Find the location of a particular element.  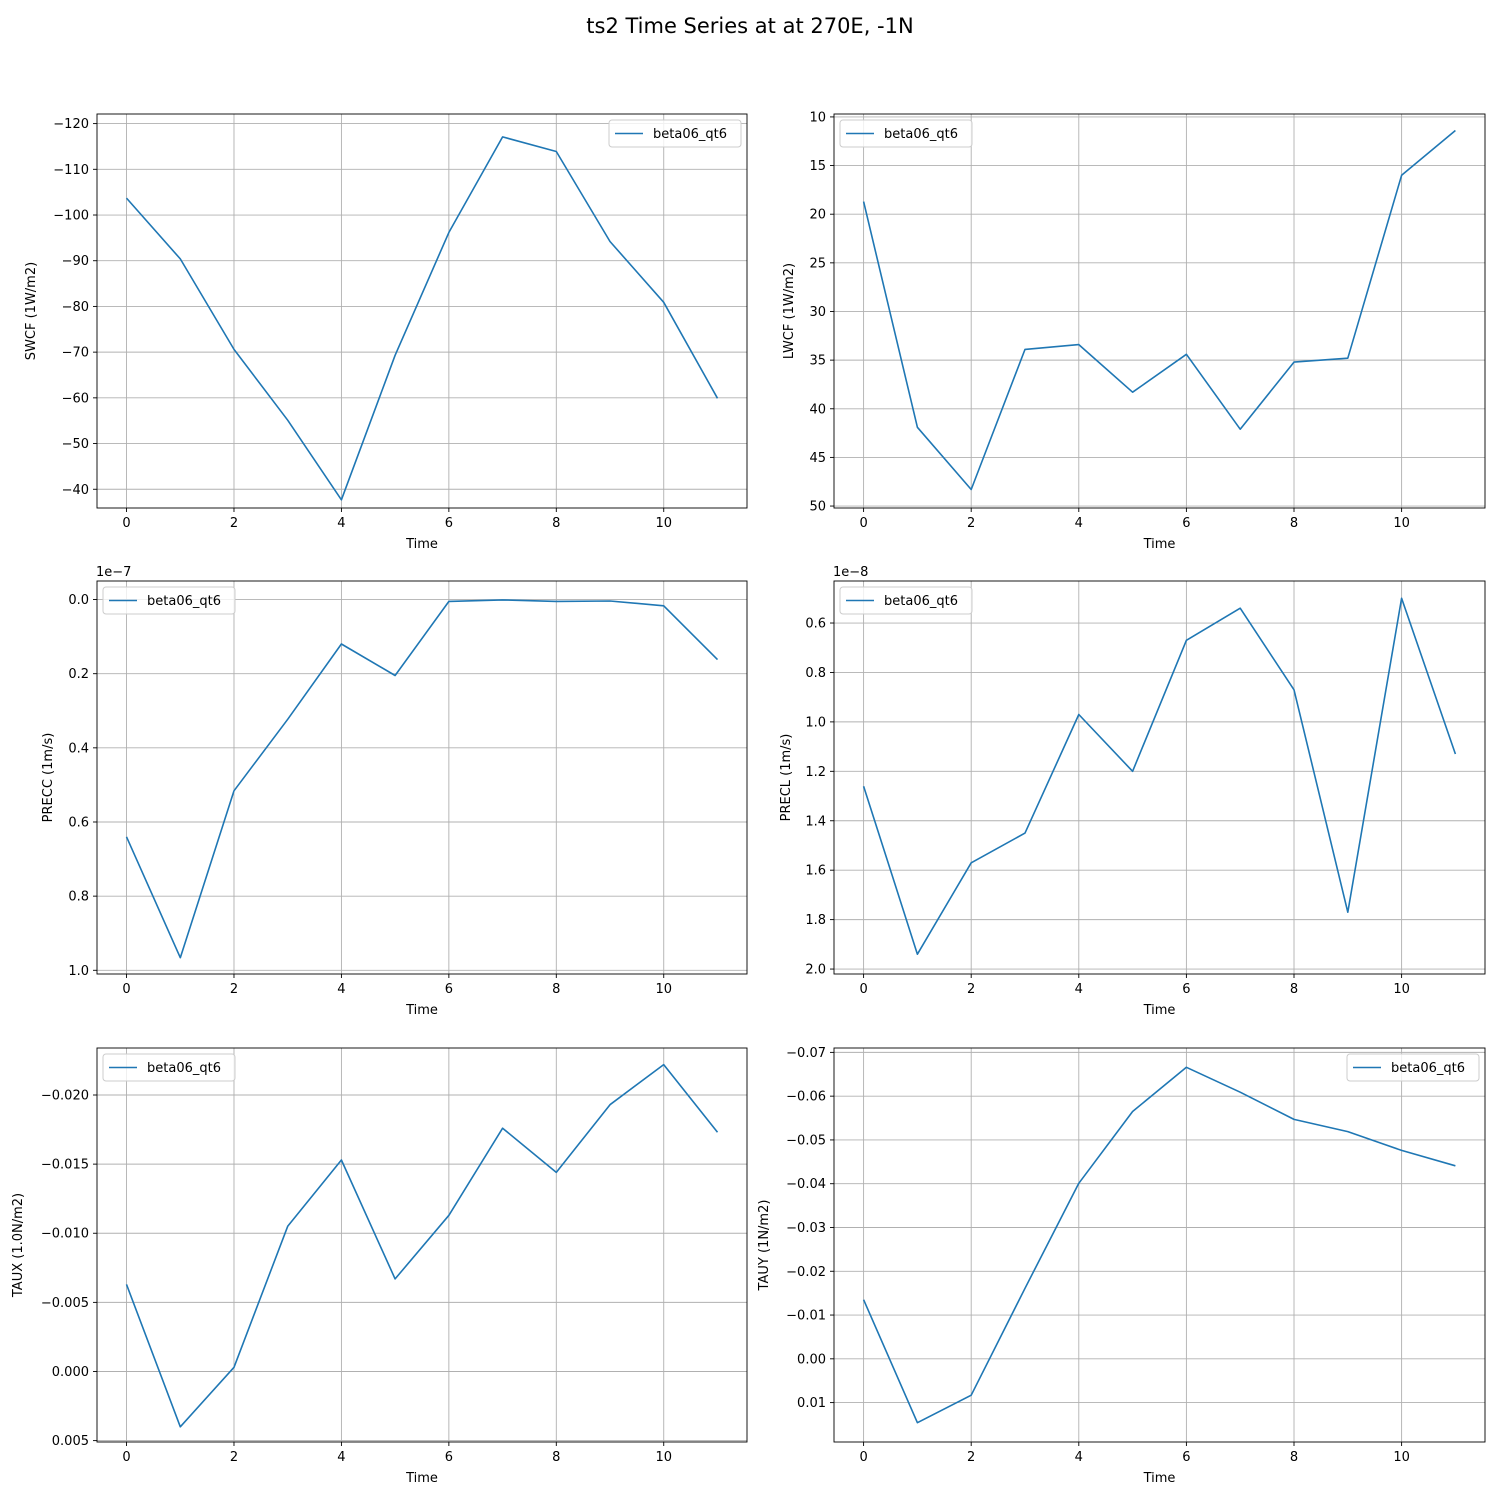

y-tick-label: −50 is located at coordinates (75, 444).